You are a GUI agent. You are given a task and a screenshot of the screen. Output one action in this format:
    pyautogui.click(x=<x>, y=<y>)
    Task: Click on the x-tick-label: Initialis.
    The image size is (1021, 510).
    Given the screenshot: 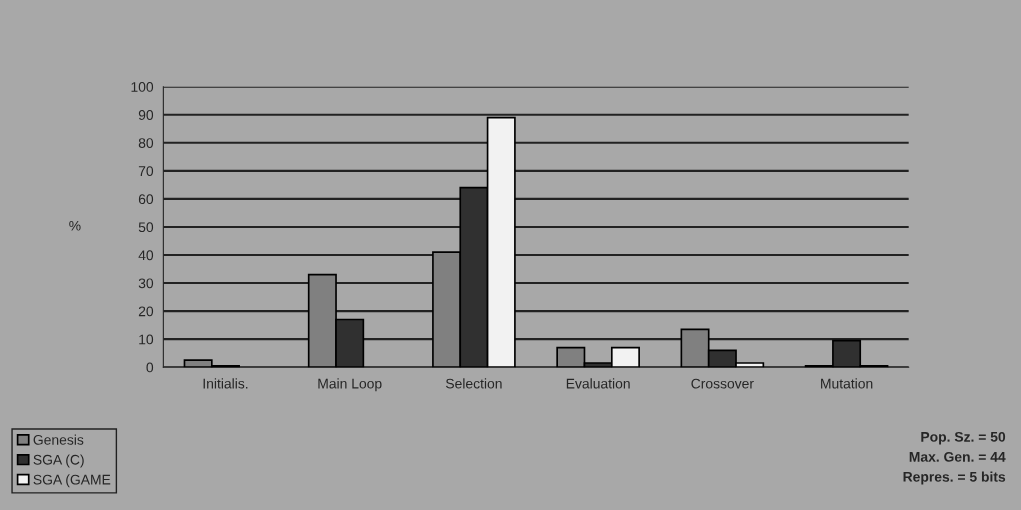 What is the action you would take?
    pyautogui.click(x=225, y=383)
    